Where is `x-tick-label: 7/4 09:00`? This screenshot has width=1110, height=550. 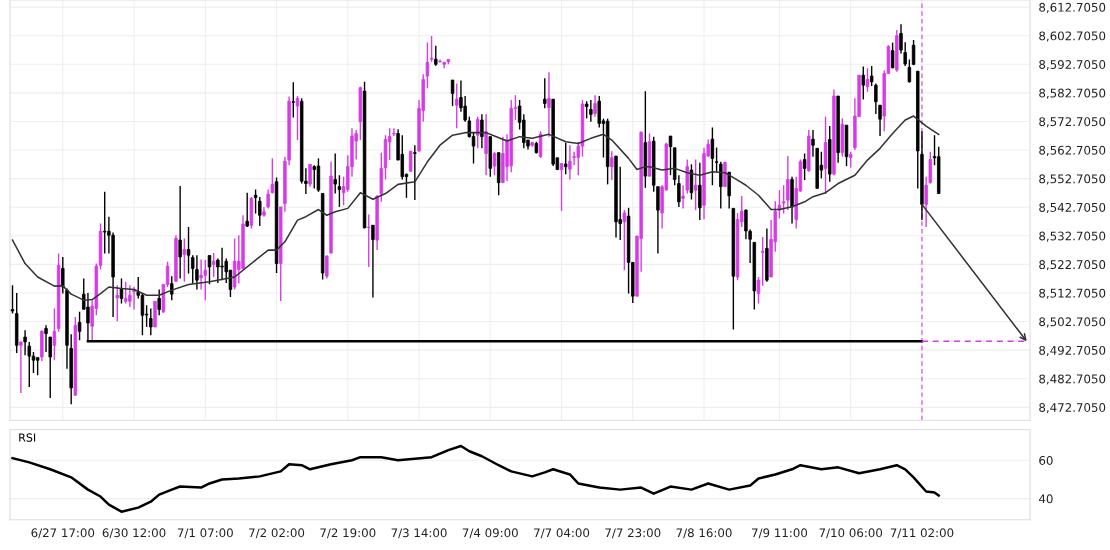
x-tick-label: 7/4 09:00 is located at coordinates (490, 533).